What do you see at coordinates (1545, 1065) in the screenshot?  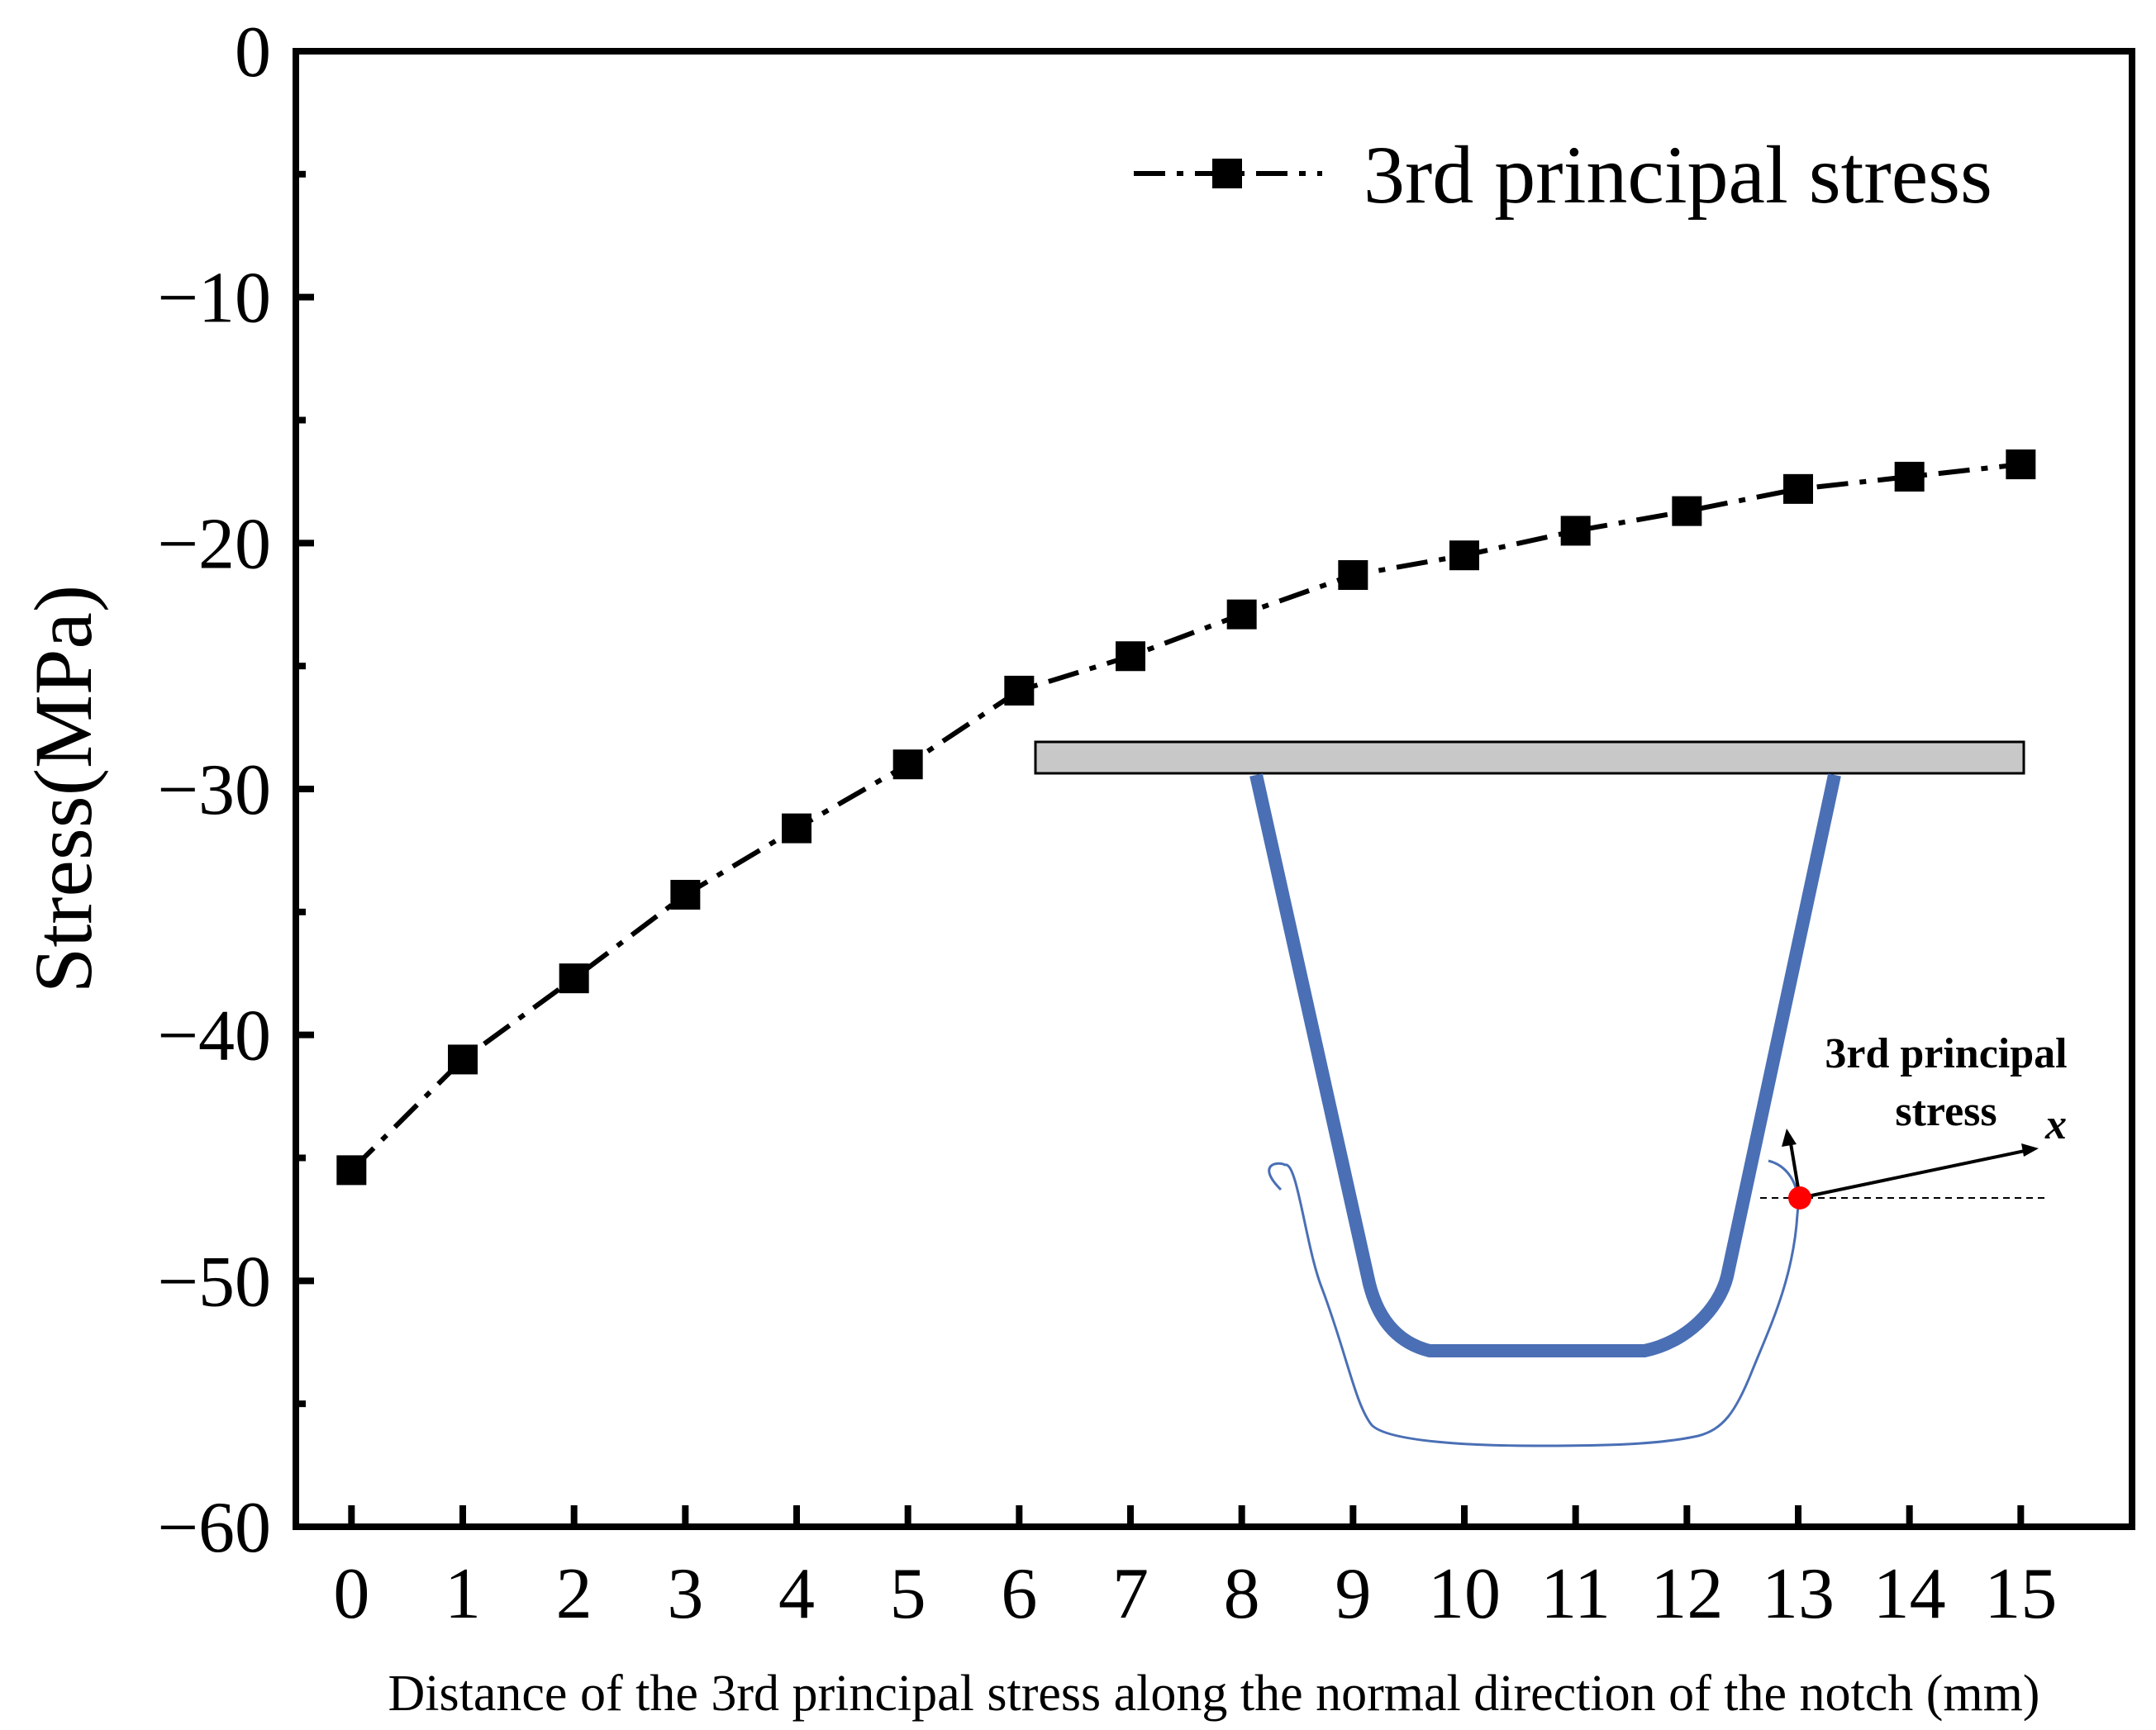 I see `inset-notch-profile` at bounding box center [1545, 1065].